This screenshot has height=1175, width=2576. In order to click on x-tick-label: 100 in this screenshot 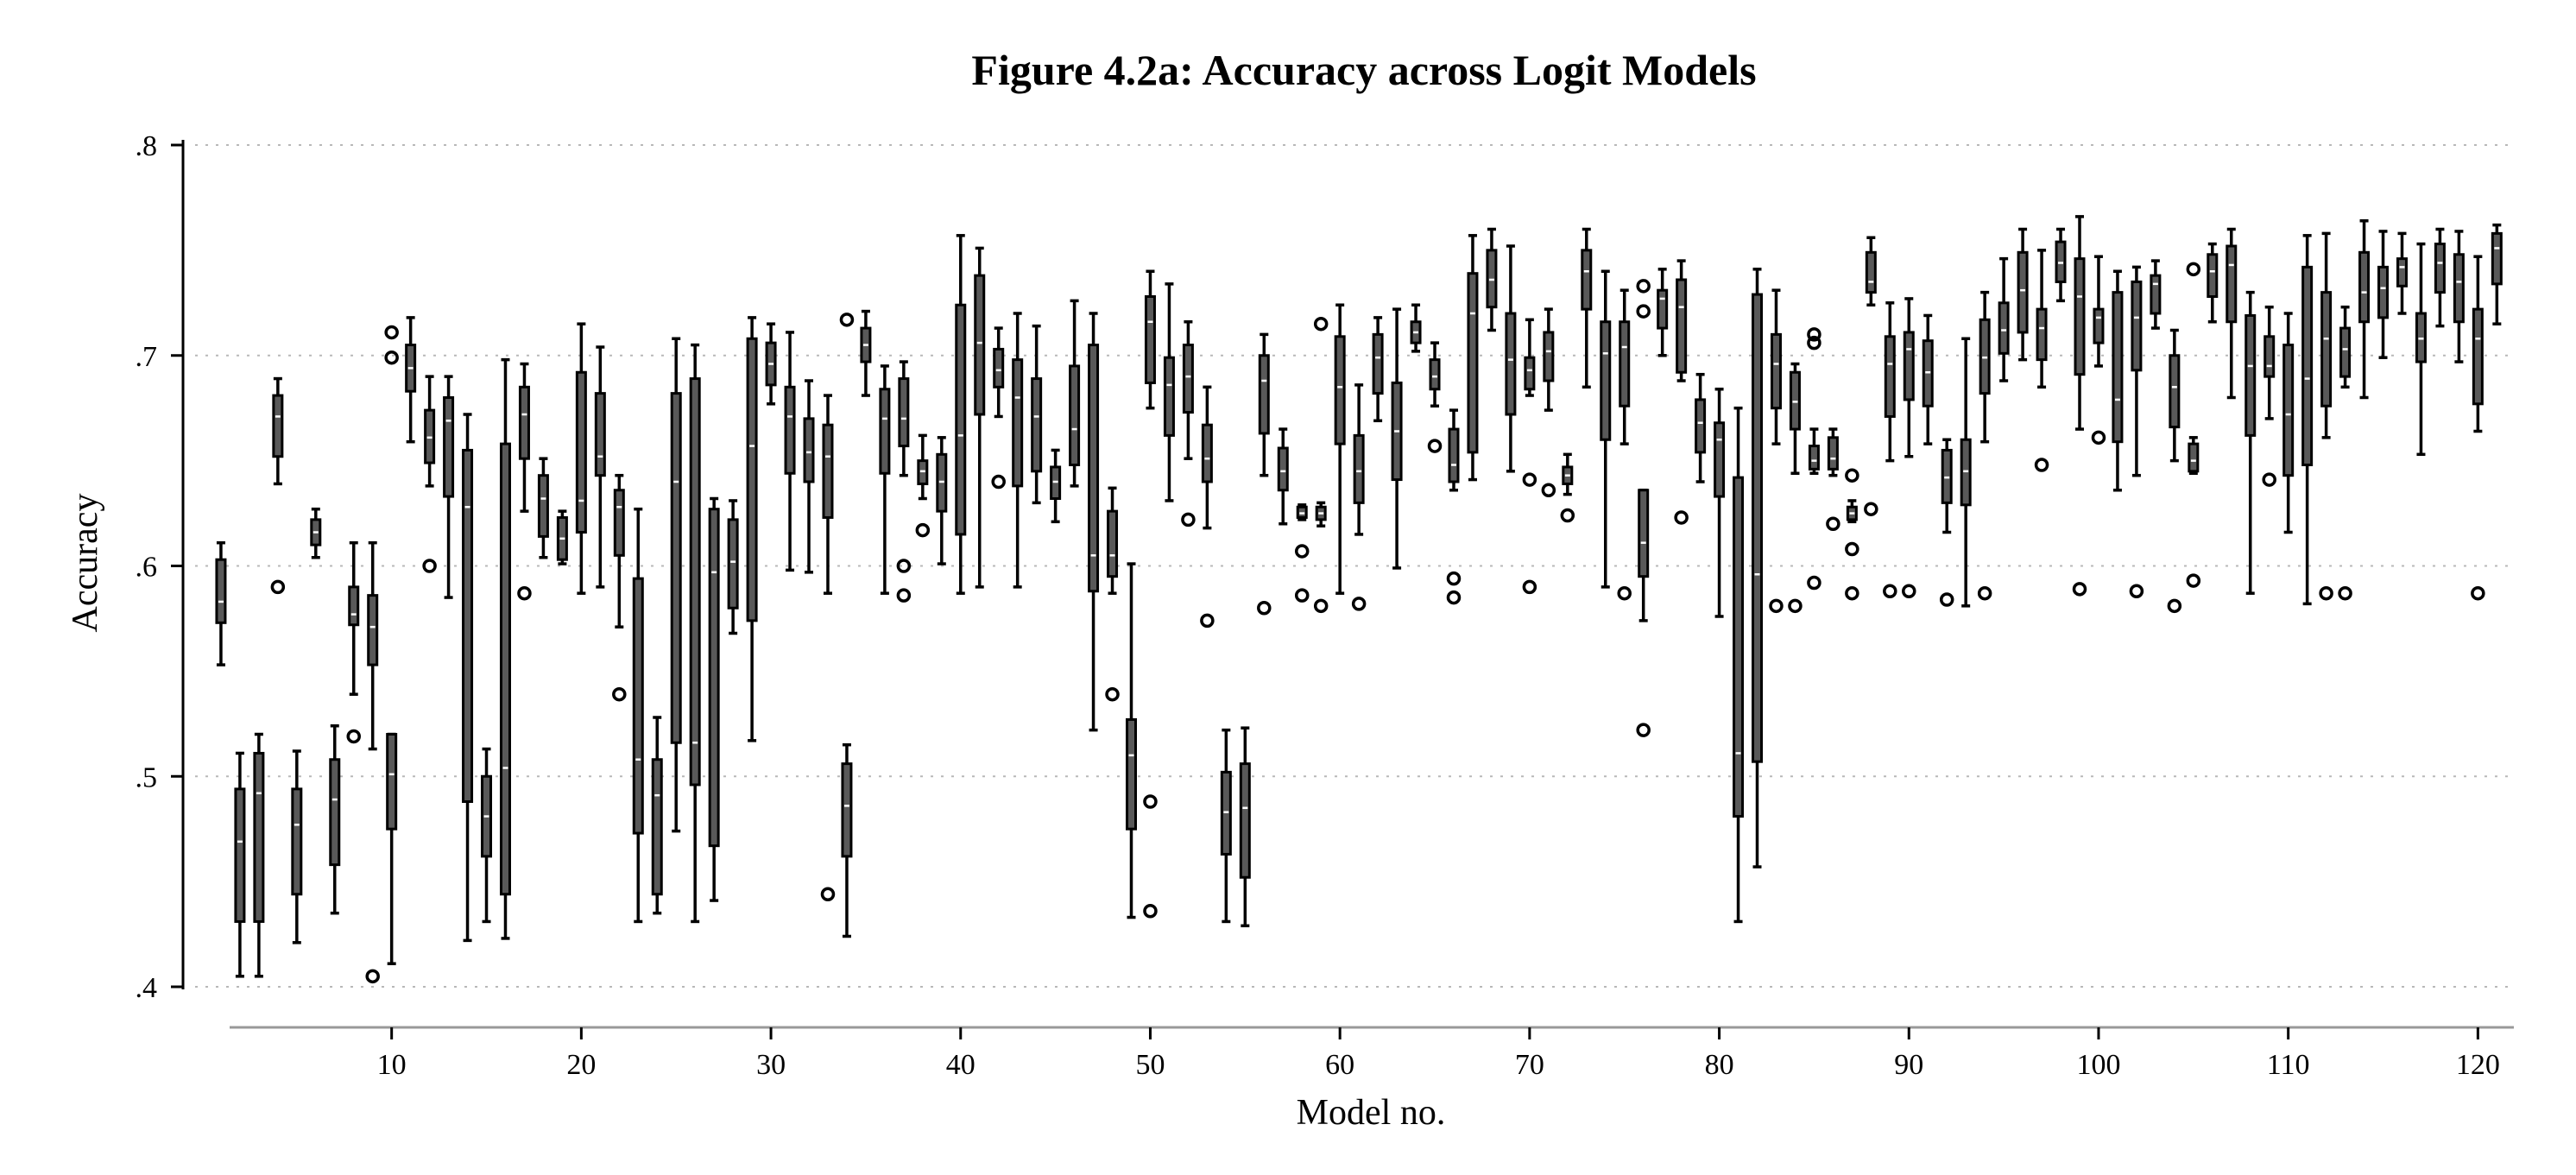, I will do `click(2098, 1065)`.